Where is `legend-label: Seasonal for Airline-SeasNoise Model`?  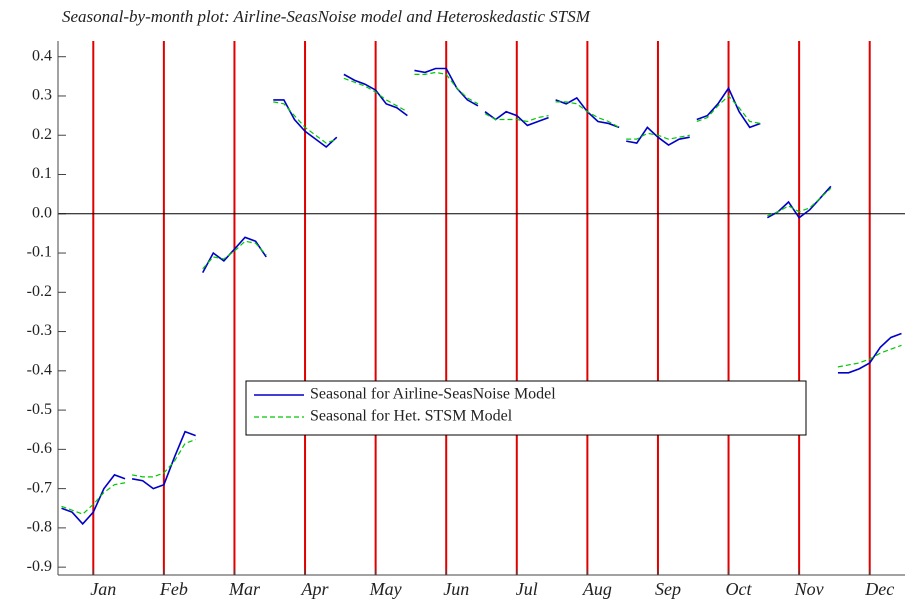 legend-label: Seasonal for Airline-SeasNoise Model is located at coordinates (433, 394).